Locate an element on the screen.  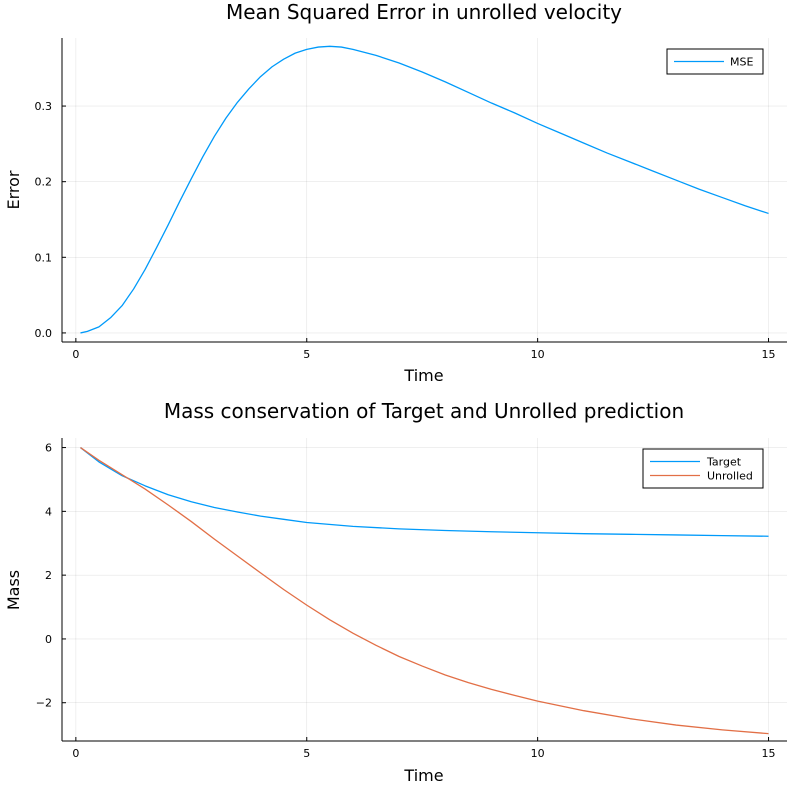
chart-title: Mean Squared Error in unrolled velocity is located at coordinates (424, 12).